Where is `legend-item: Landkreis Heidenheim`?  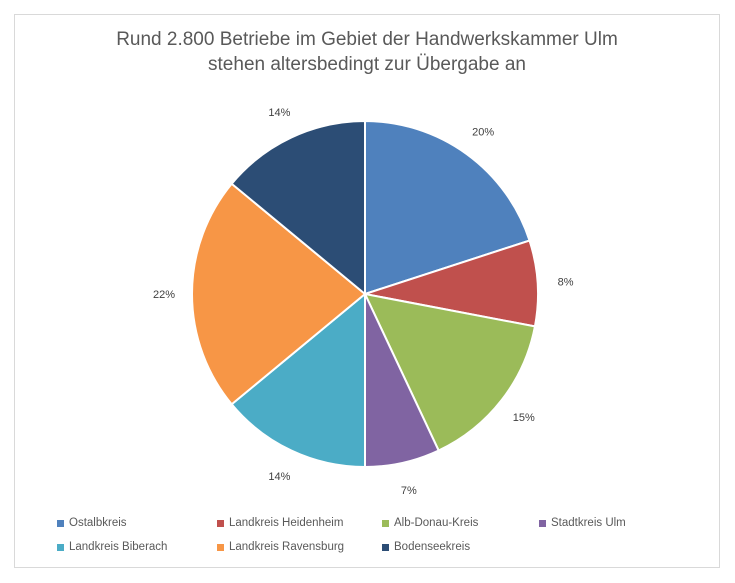 legend-item: Landkreis Heidenheim is located at coordinates (280, 523).